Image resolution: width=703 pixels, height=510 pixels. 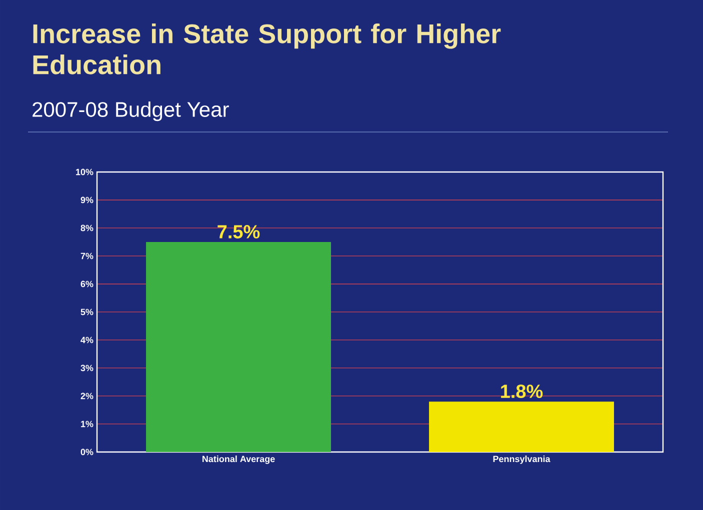 I want to click on chart-subtitle: 2007-08 Budget Year, so click(x=130, y=112).